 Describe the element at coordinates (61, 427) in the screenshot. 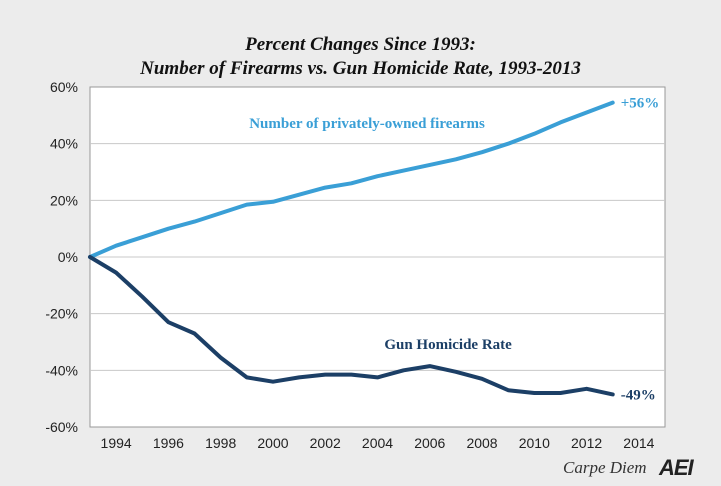

I see `y-tick-label: -60%` at that location.